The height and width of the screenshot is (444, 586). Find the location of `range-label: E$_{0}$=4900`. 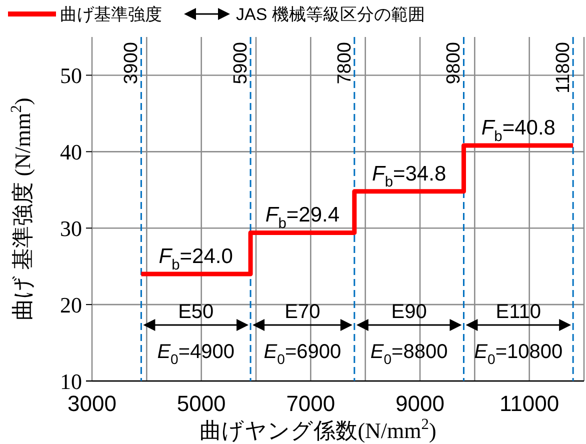

range-label: E$_{0}$=4900 is located at coordinates (196, 354).